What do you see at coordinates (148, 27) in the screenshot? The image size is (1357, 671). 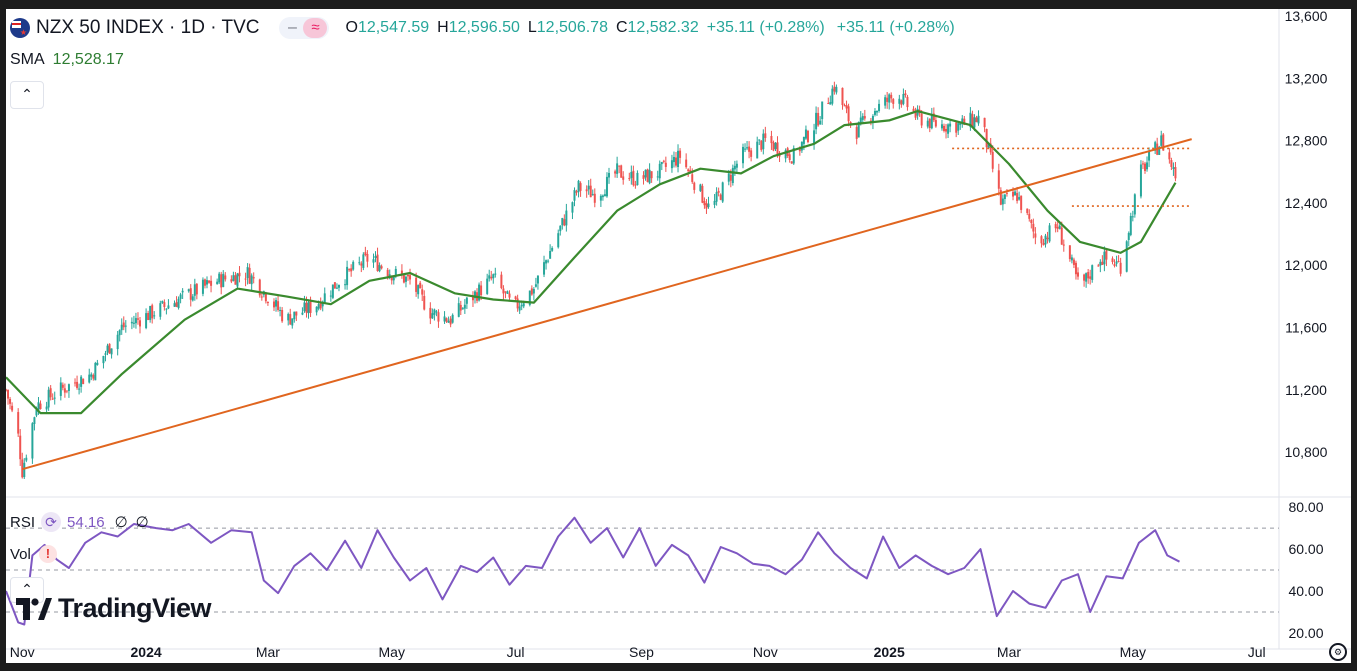 I see `symbol-title: NZX 50 INDEX · 1D · TVC` at bounding box center [148, 27].